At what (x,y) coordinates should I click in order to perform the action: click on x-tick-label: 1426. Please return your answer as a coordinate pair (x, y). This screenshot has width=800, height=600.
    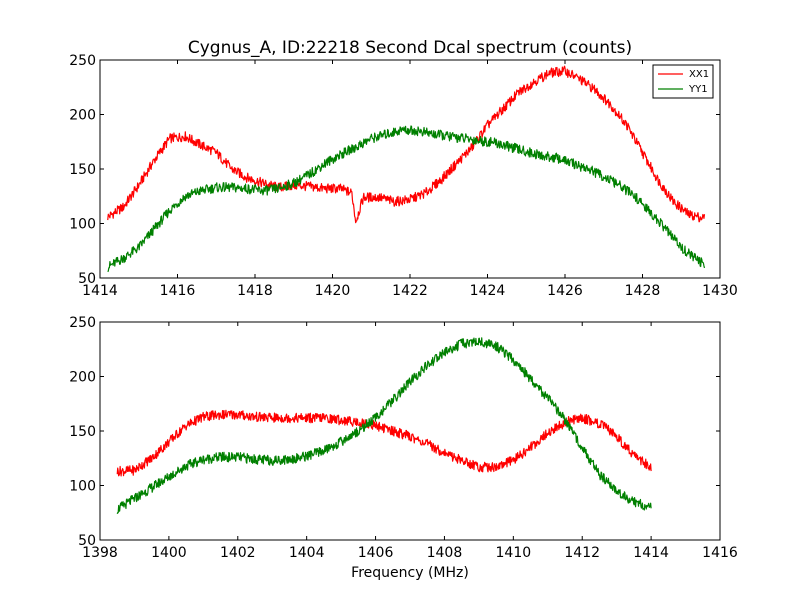
    Looking at the image, I should click on (565, 291).